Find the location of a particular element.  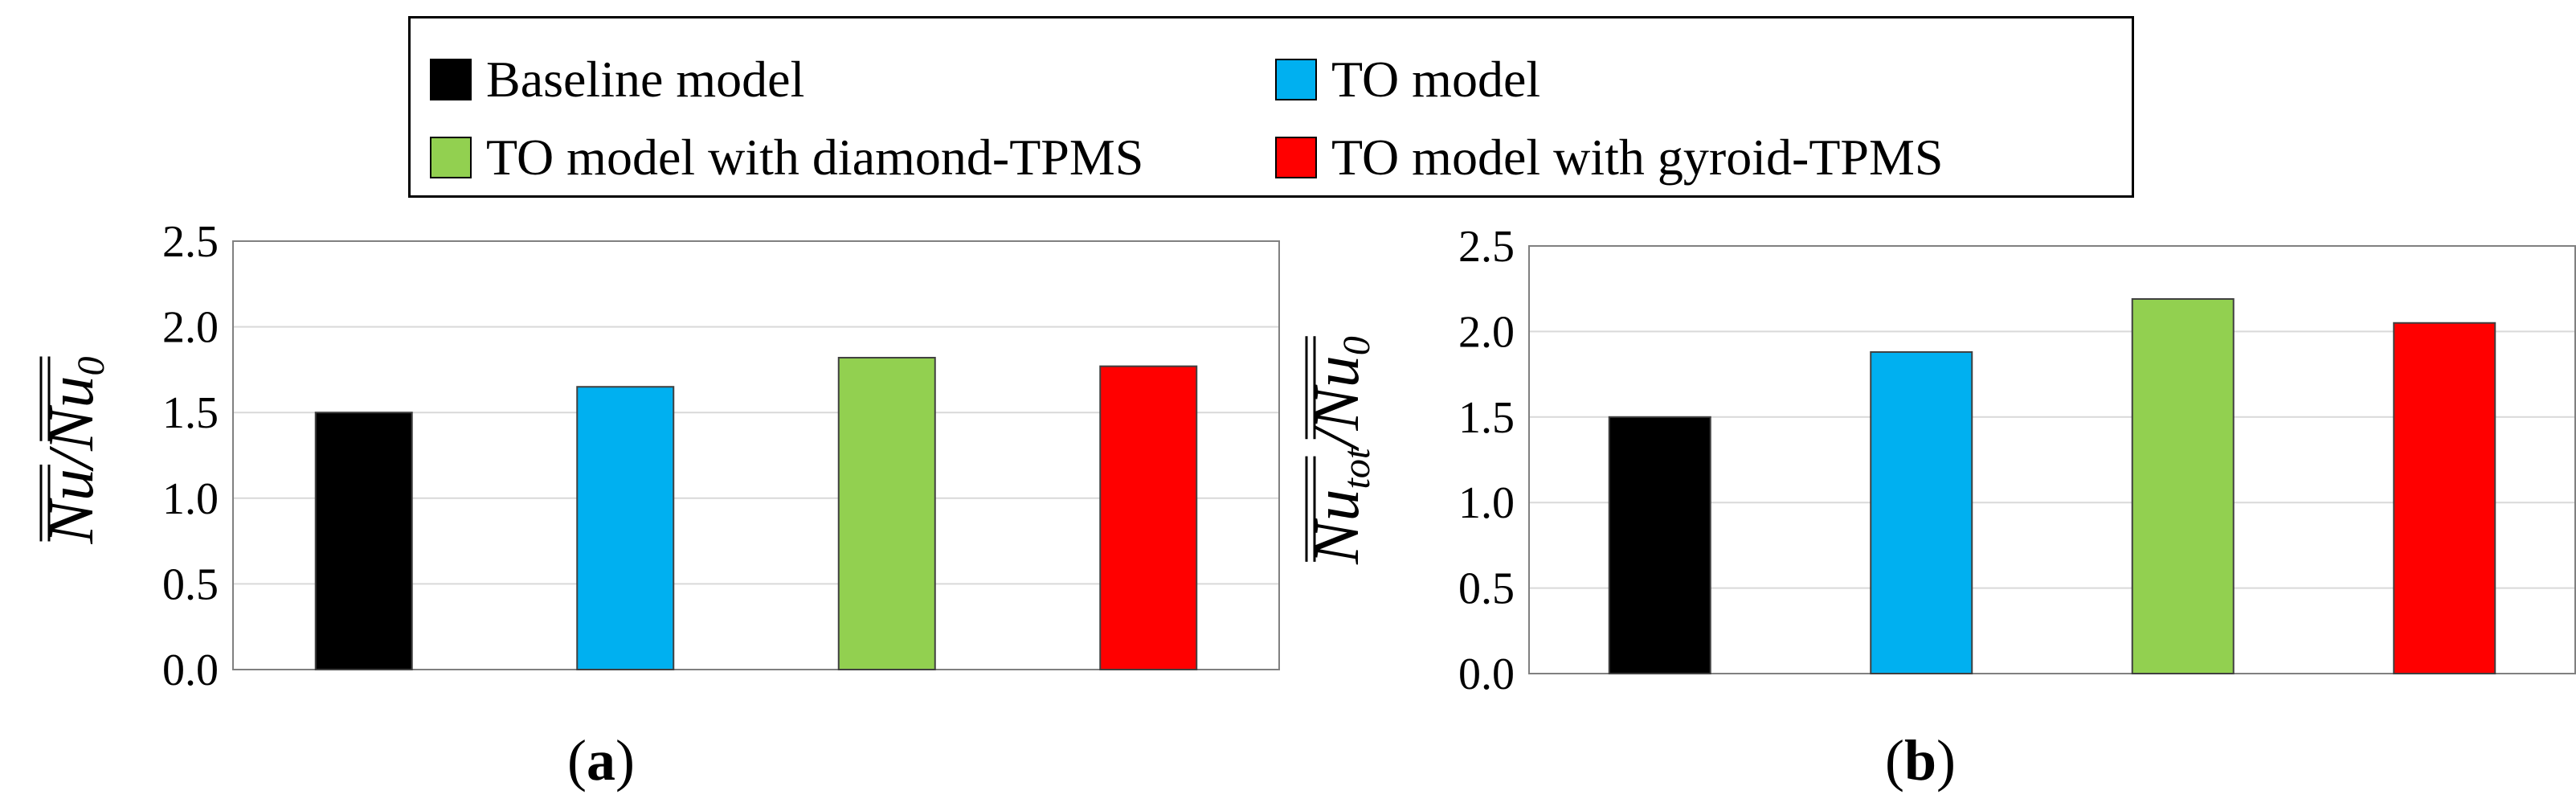

legend-item-to: TO model is located at coordinates (1407, 79).